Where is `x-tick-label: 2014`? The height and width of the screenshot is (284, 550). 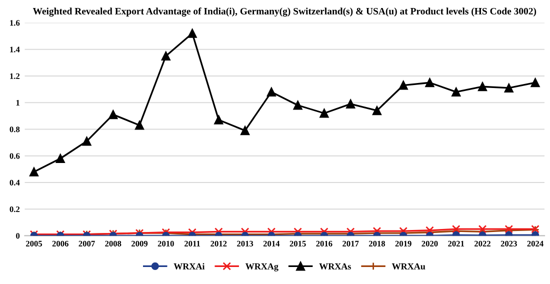 x-tick-label: 2014 is located at coordinates (271, 243).